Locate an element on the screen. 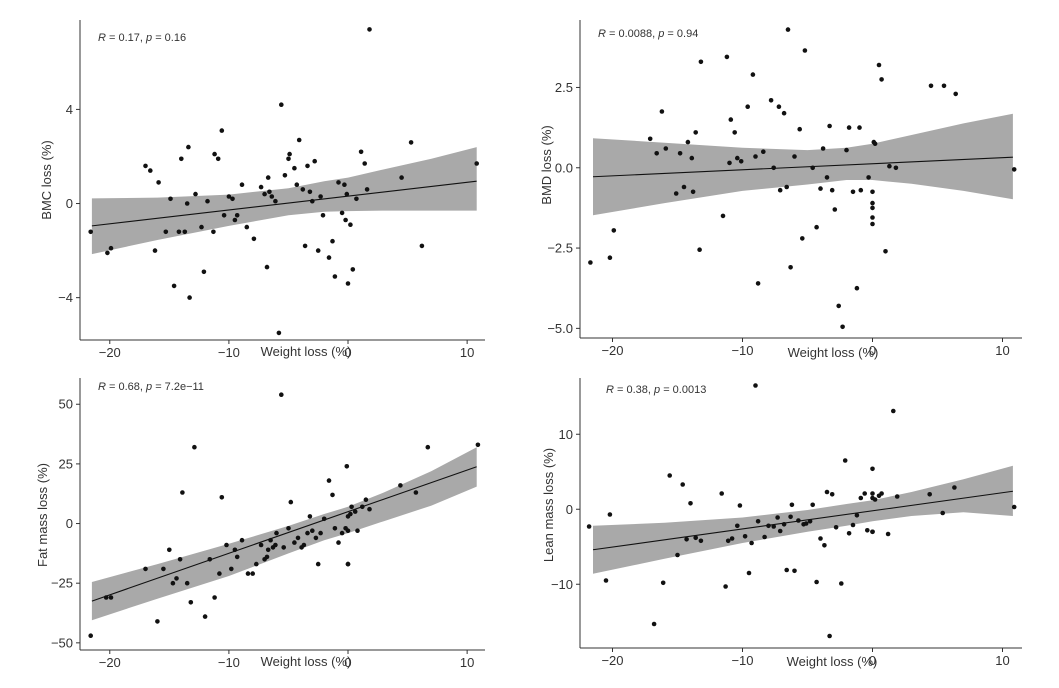 The width and height of the screenshot is (1059, 688). y-tick-label: −2.5 is located at coordinates (560, 248).